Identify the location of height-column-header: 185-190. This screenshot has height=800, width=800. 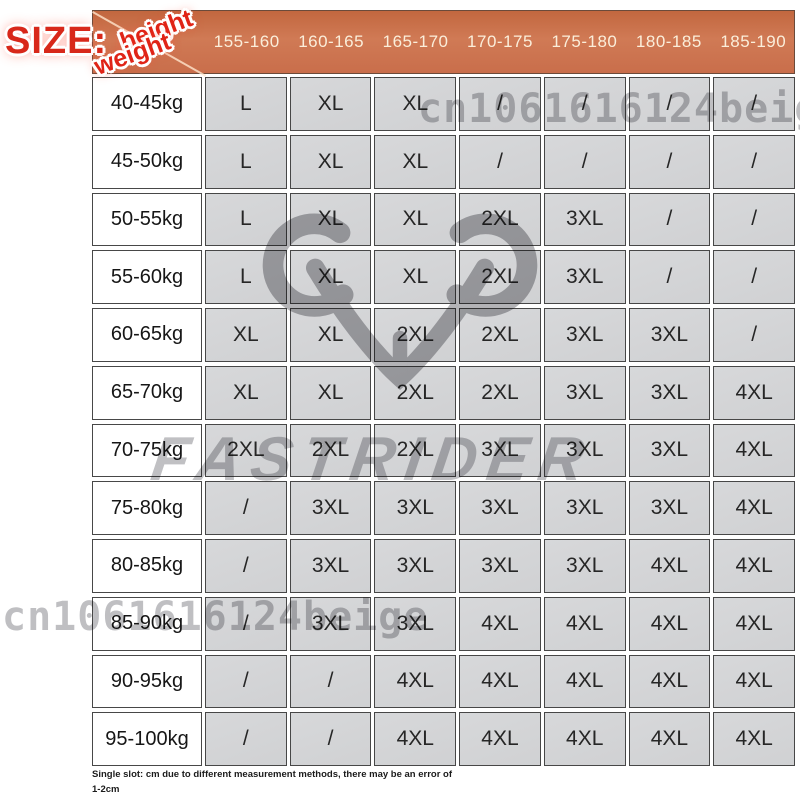
(753, 41).